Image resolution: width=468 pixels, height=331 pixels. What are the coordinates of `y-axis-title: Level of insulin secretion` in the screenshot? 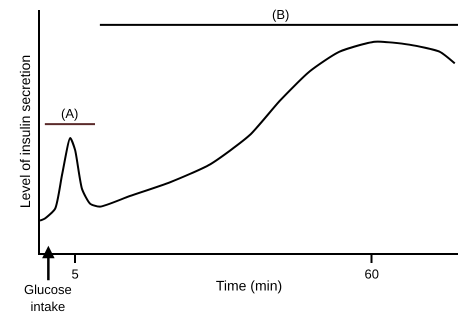 It's located at (25, 131).